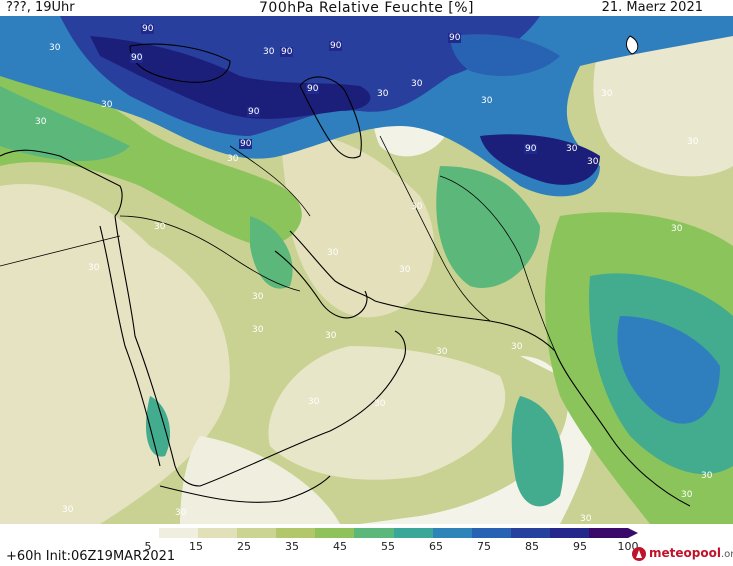 Image resolution: width=733 pixels, height=566 pixels. Describe the element at coordinates (484, 546) in the screenshot. I see `colorbar-tick-label: 75` at that location.